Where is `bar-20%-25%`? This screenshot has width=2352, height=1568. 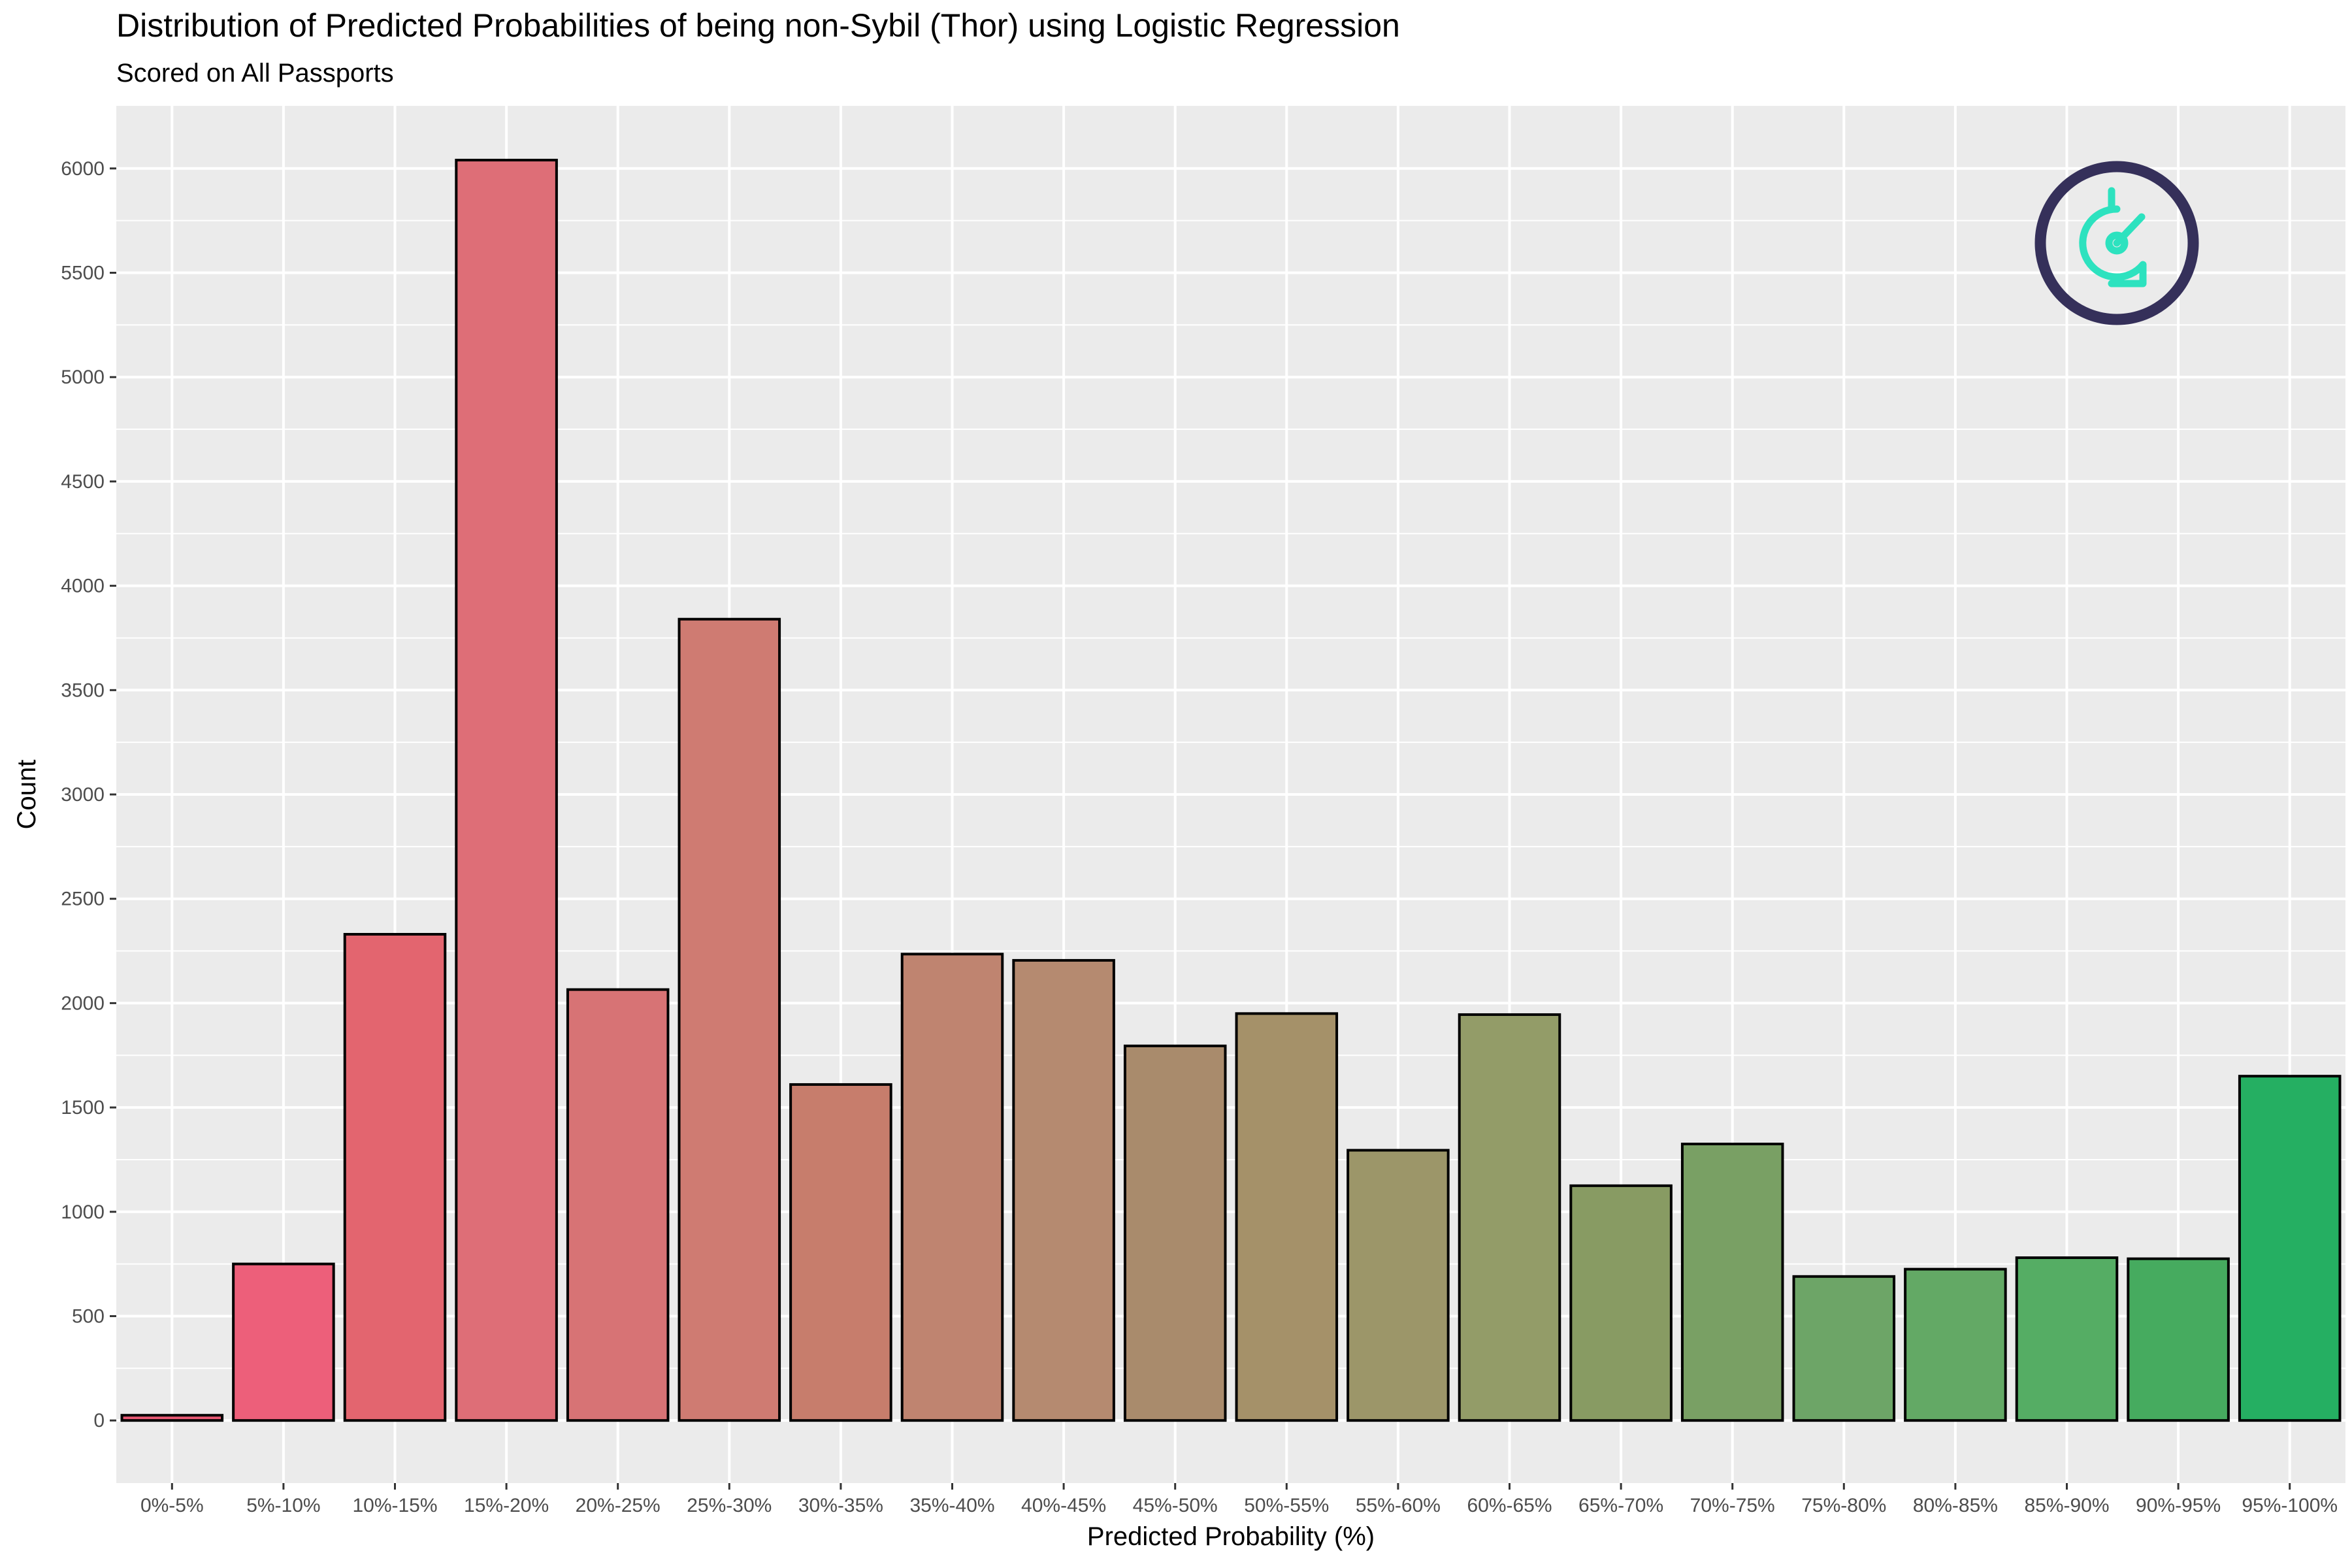
bar-20%-25% is located at coordinates (618, 1205).